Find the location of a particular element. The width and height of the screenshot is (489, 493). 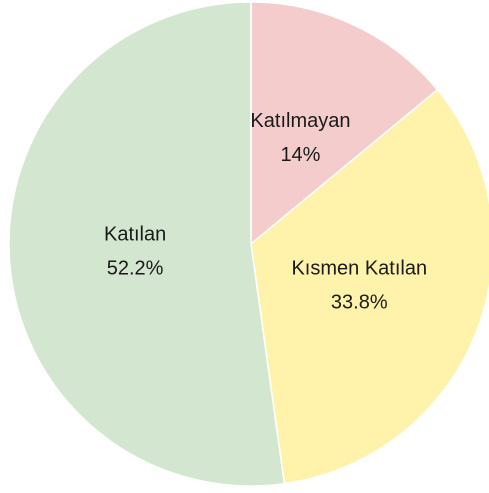

slice-label: Katılmayan is located at coordinates (300, 121).